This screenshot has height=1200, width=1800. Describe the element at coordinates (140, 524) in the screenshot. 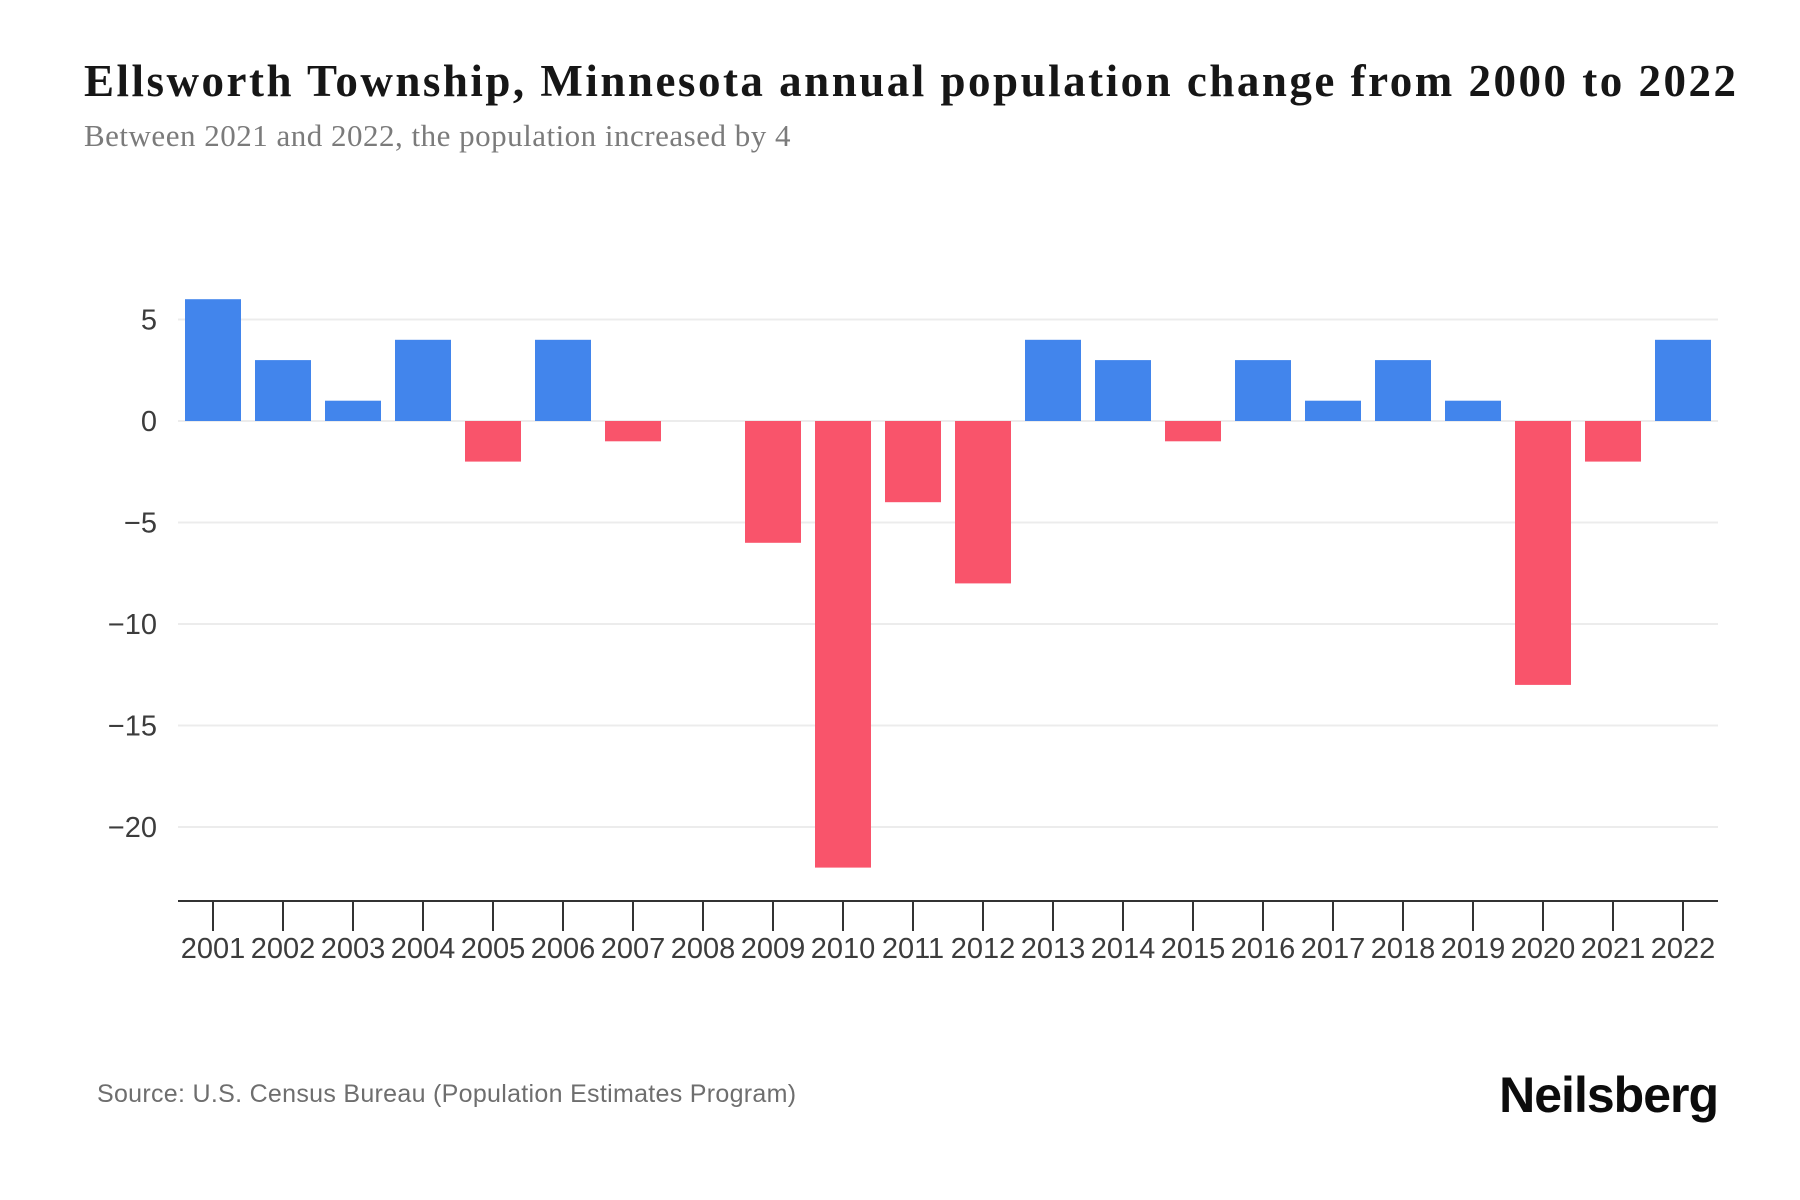

I see `y-tick-label--5: −5` at that location.